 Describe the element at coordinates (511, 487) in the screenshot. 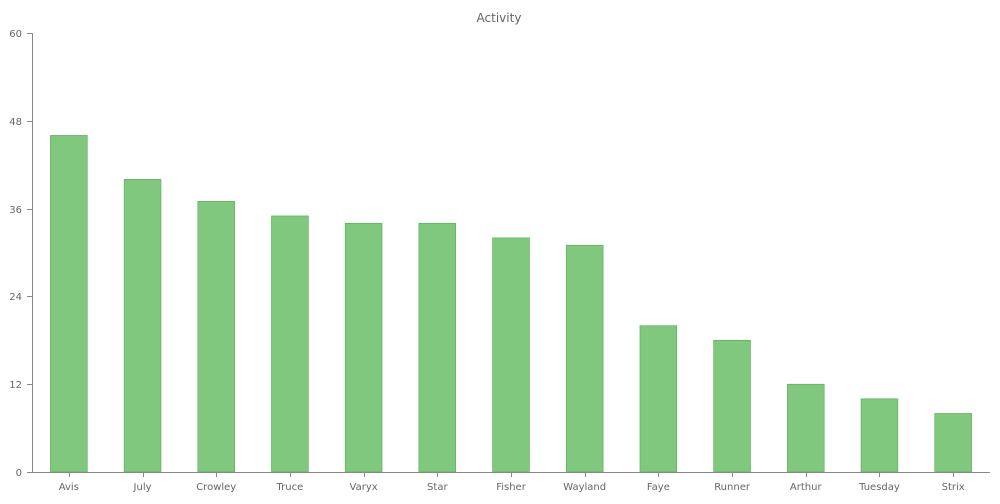

I see `x-tick-label-fisher: Fisher` at that location.